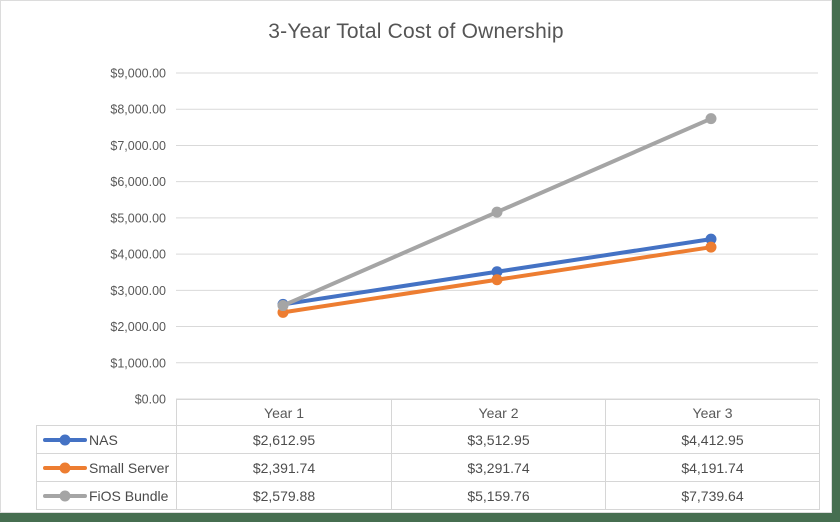 The height and width of the screenshot is (522, 840). I want to click on legend-label: NAS, so click(103, 439).